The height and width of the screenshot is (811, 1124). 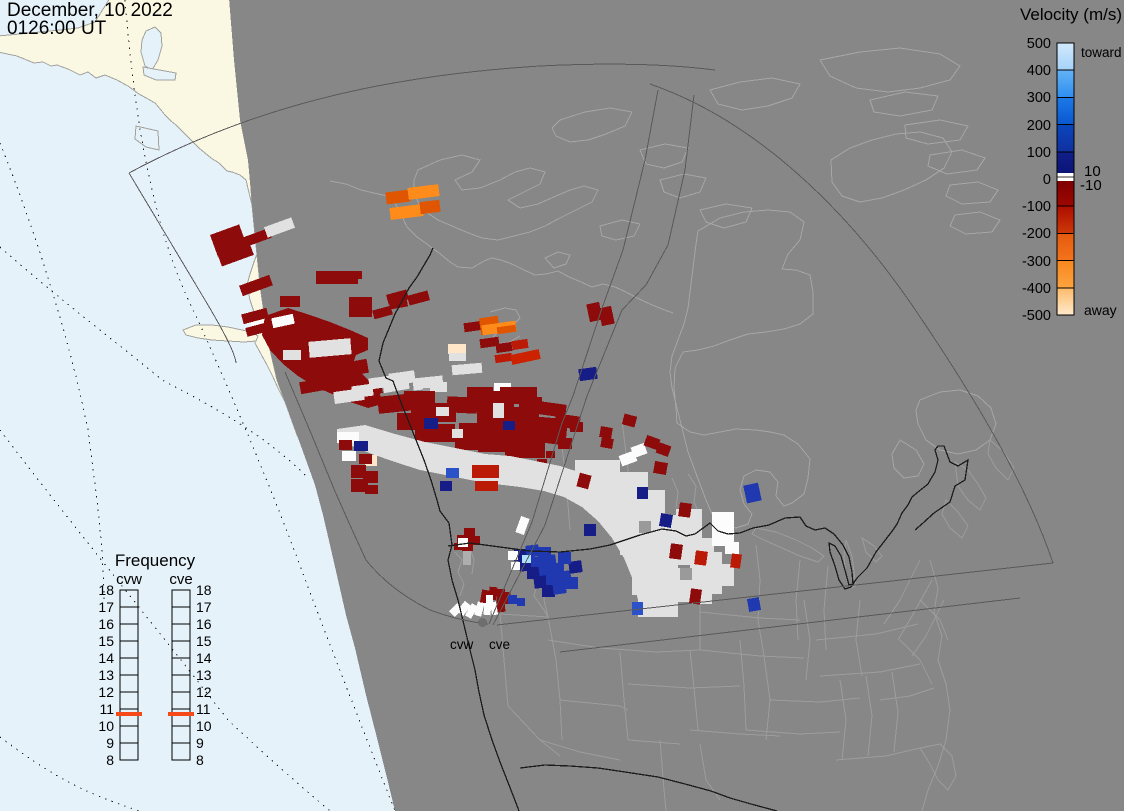 I want to click on svg-text: 100, so click(x=1039, y=153).